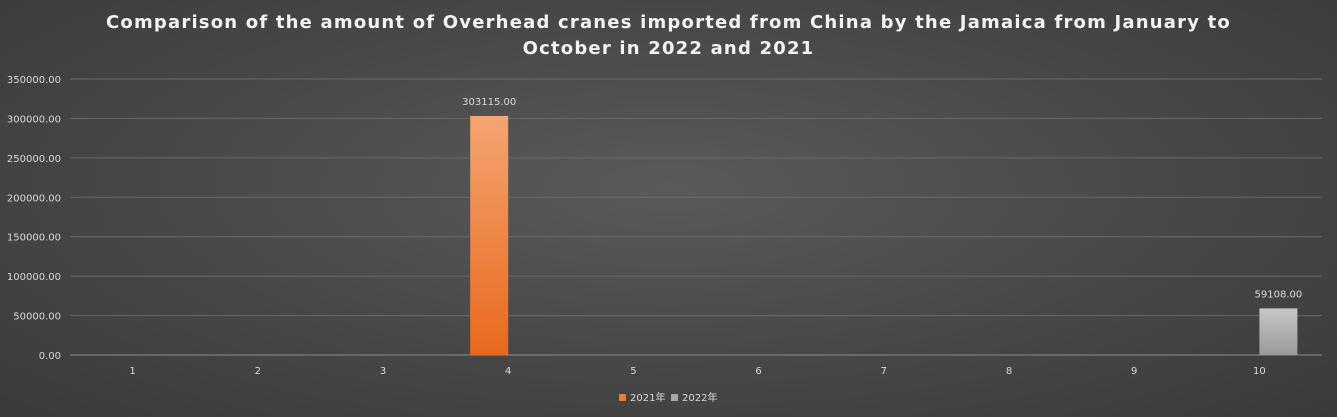 This screenshot has width=1337, height=417. Describe the element at coordinates (37, 317) in the screenshot. I see `y-tick-label: 50000.00` at that location.